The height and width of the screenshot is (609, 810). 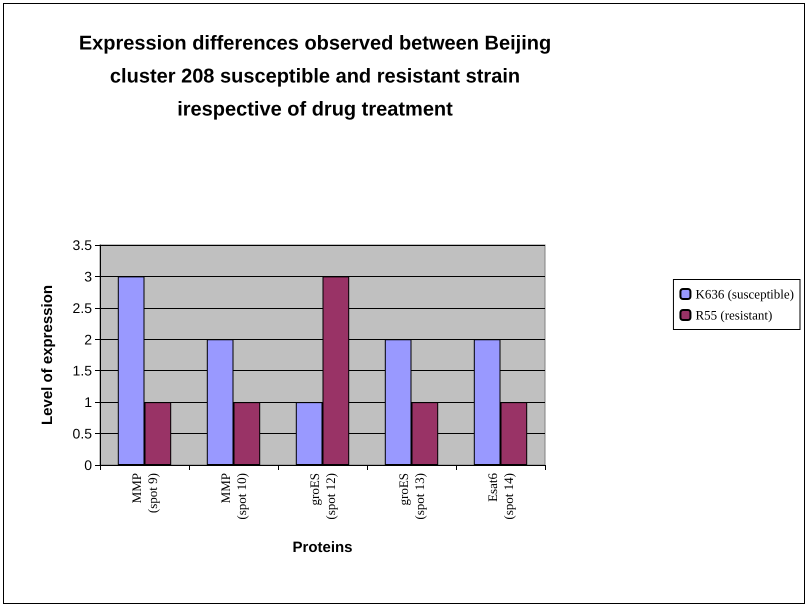 What do you see at coordinates (733, 315) in the screenshot?
I see `legend-label: R55 (resistant)` at bounding box center [733, 315].